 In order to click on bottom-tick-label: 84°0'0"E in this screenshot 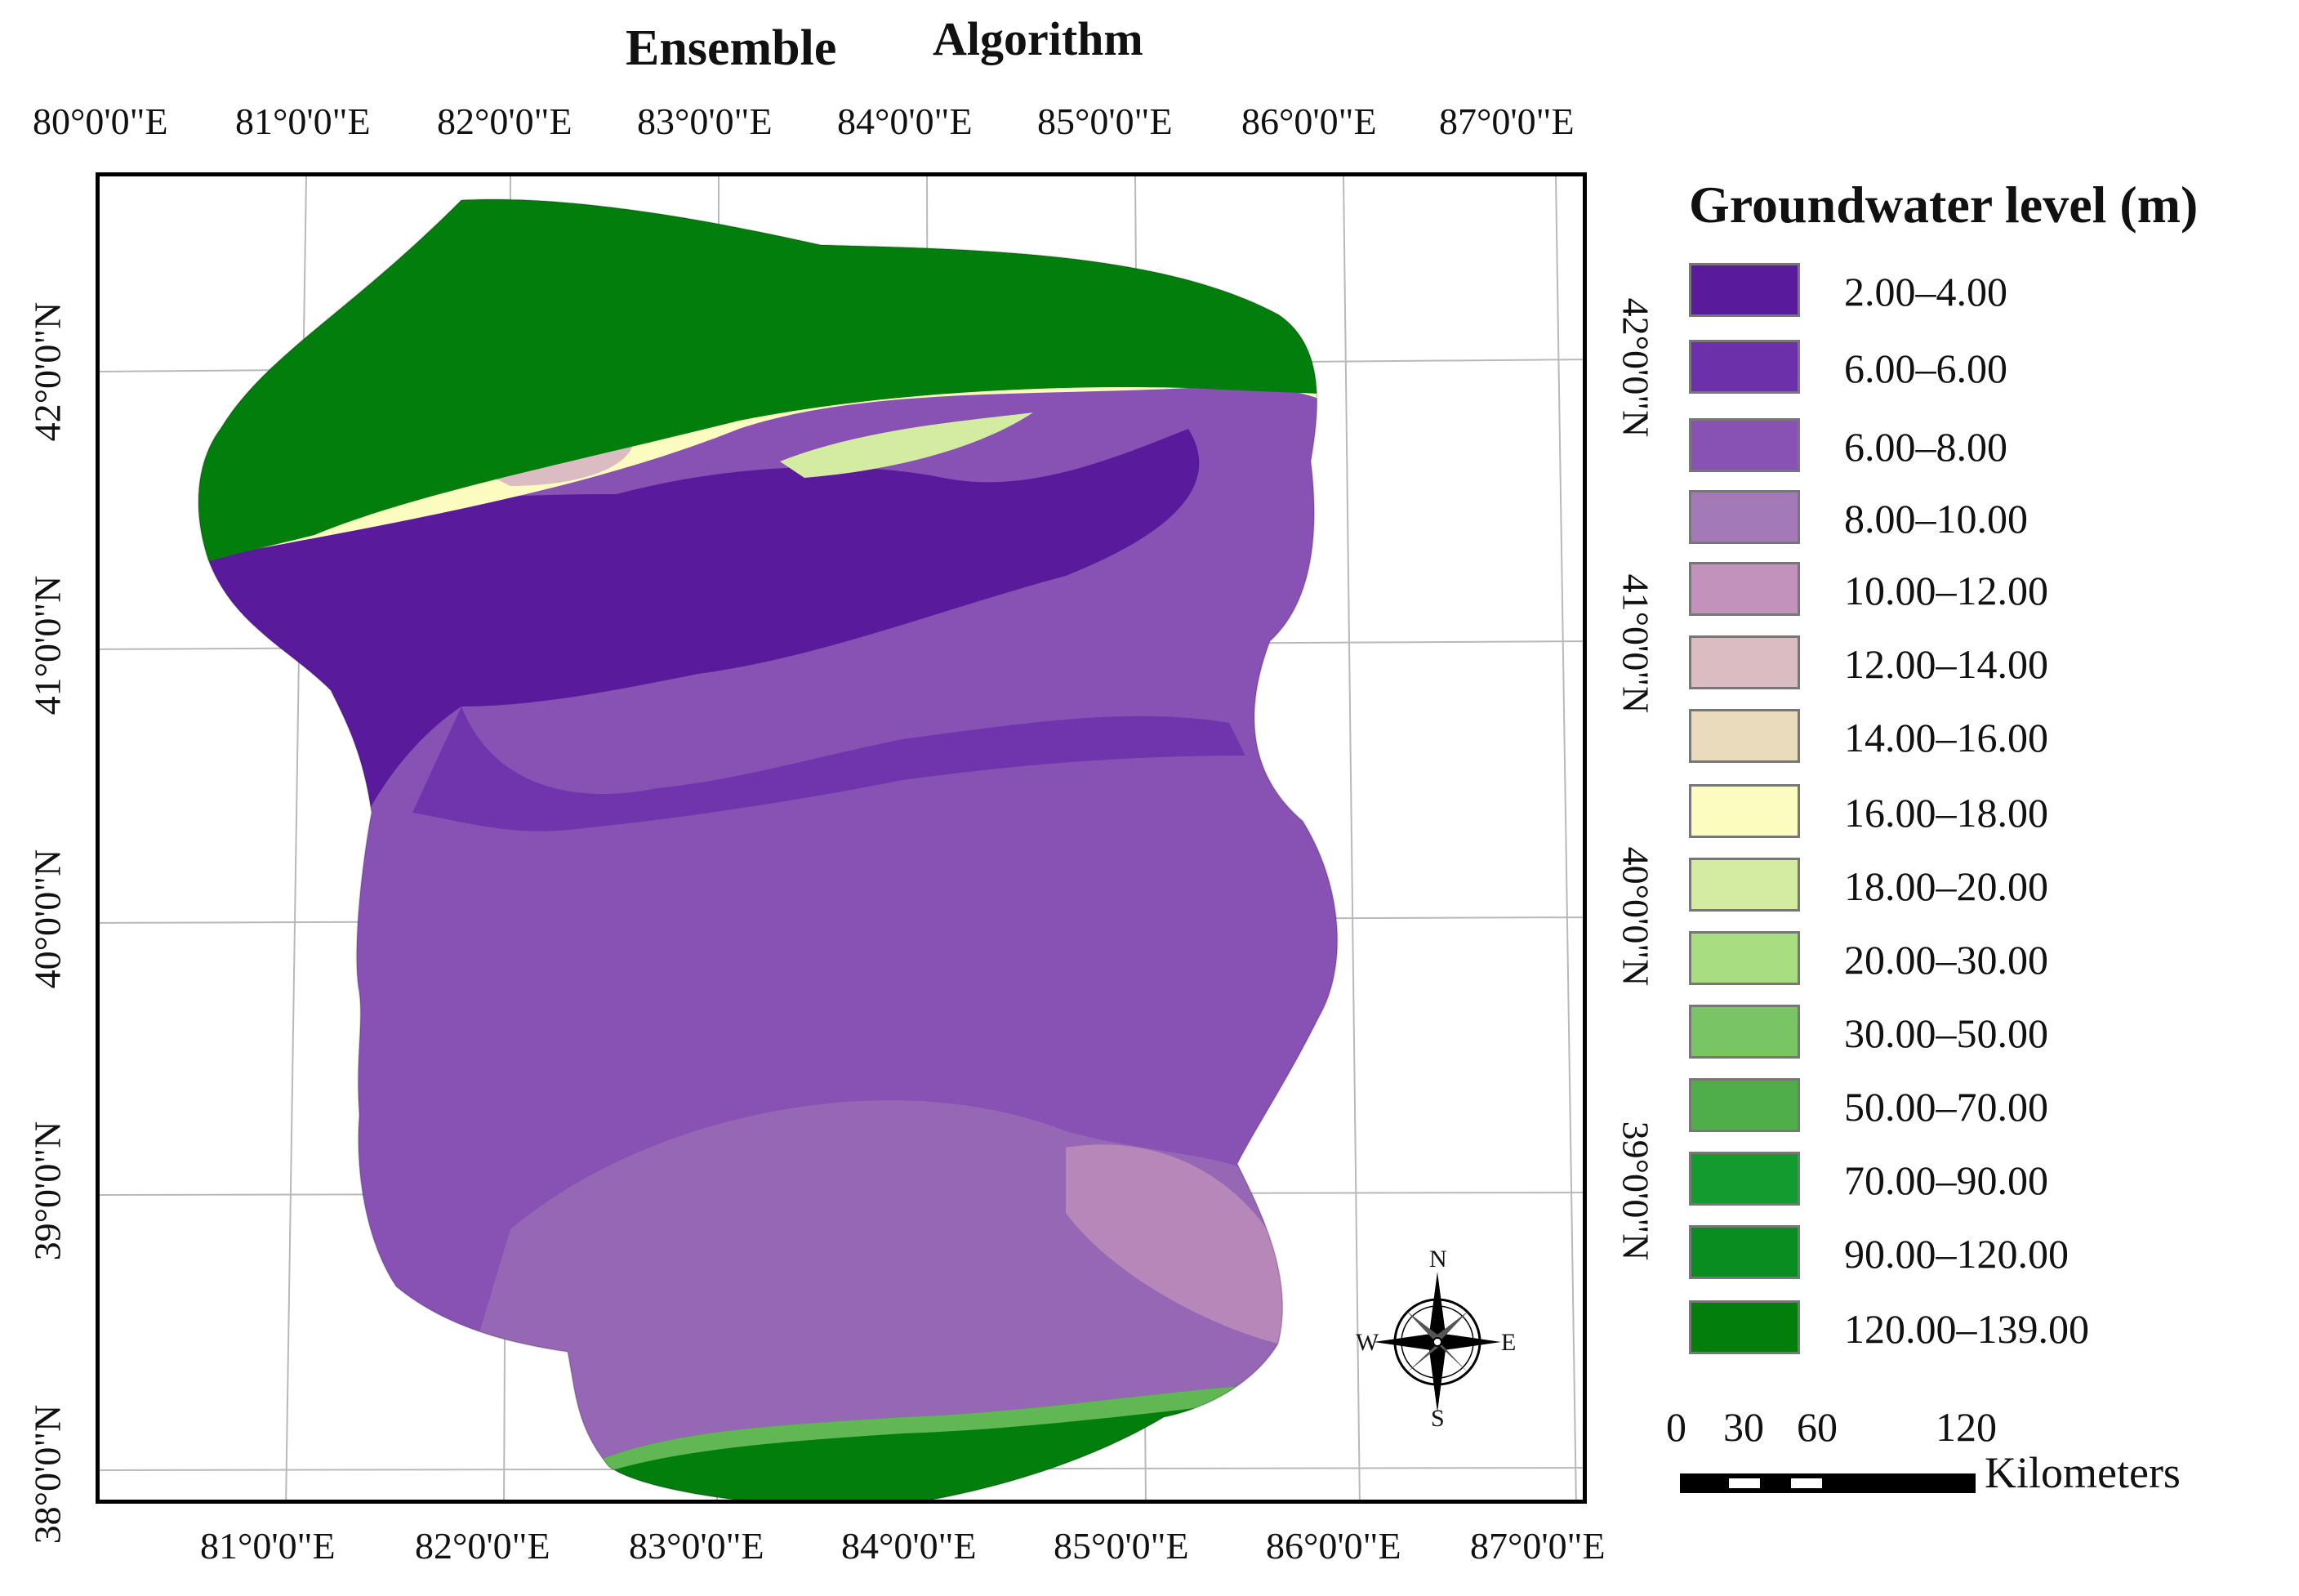, I will do `click(909, 1546)`.